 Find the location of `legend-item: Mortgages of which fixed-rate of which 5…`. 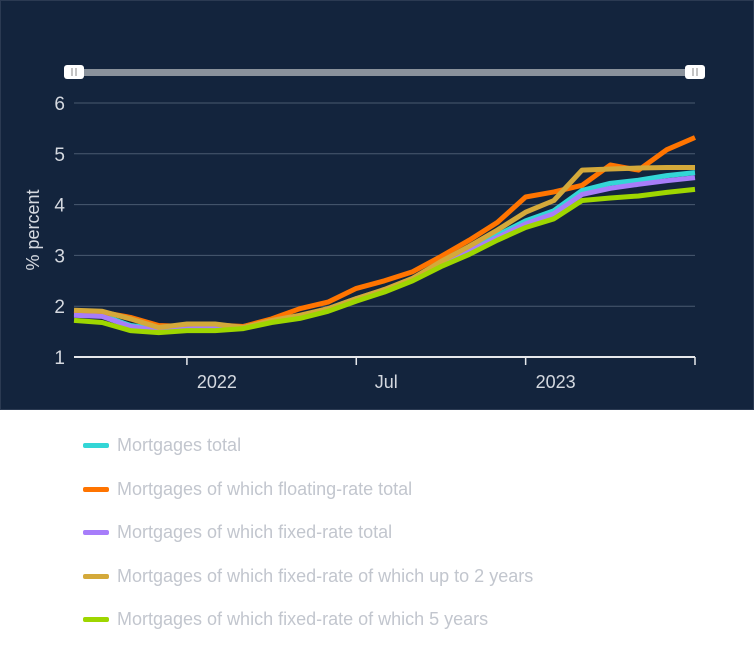

legend-item: Mortgages of which fixed-rate of which 5… is located at coordinates (308, 620).